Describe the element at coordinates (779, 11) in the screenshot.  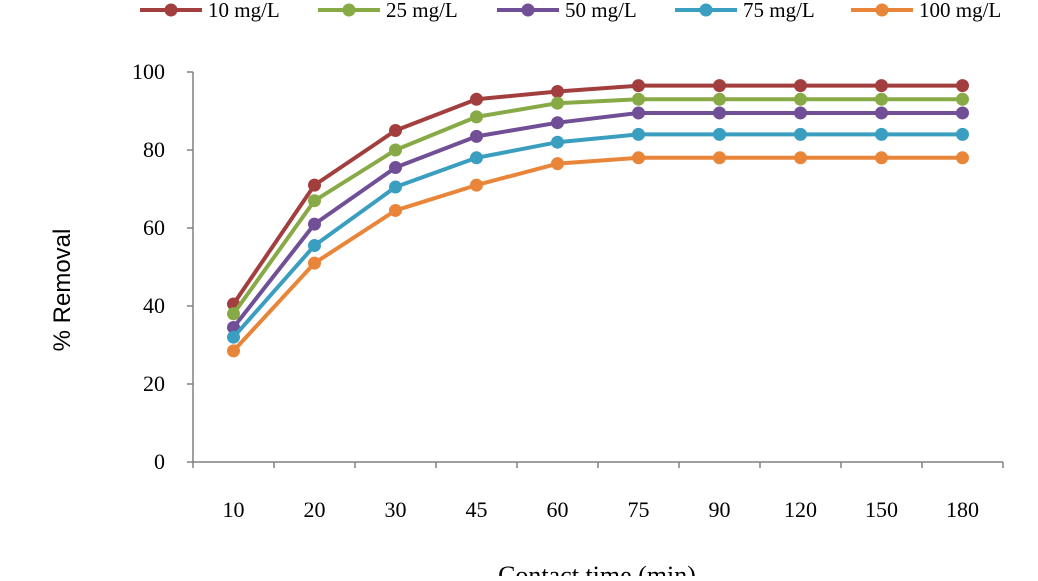
I see `legend-label: 75 mg/L` at that location.